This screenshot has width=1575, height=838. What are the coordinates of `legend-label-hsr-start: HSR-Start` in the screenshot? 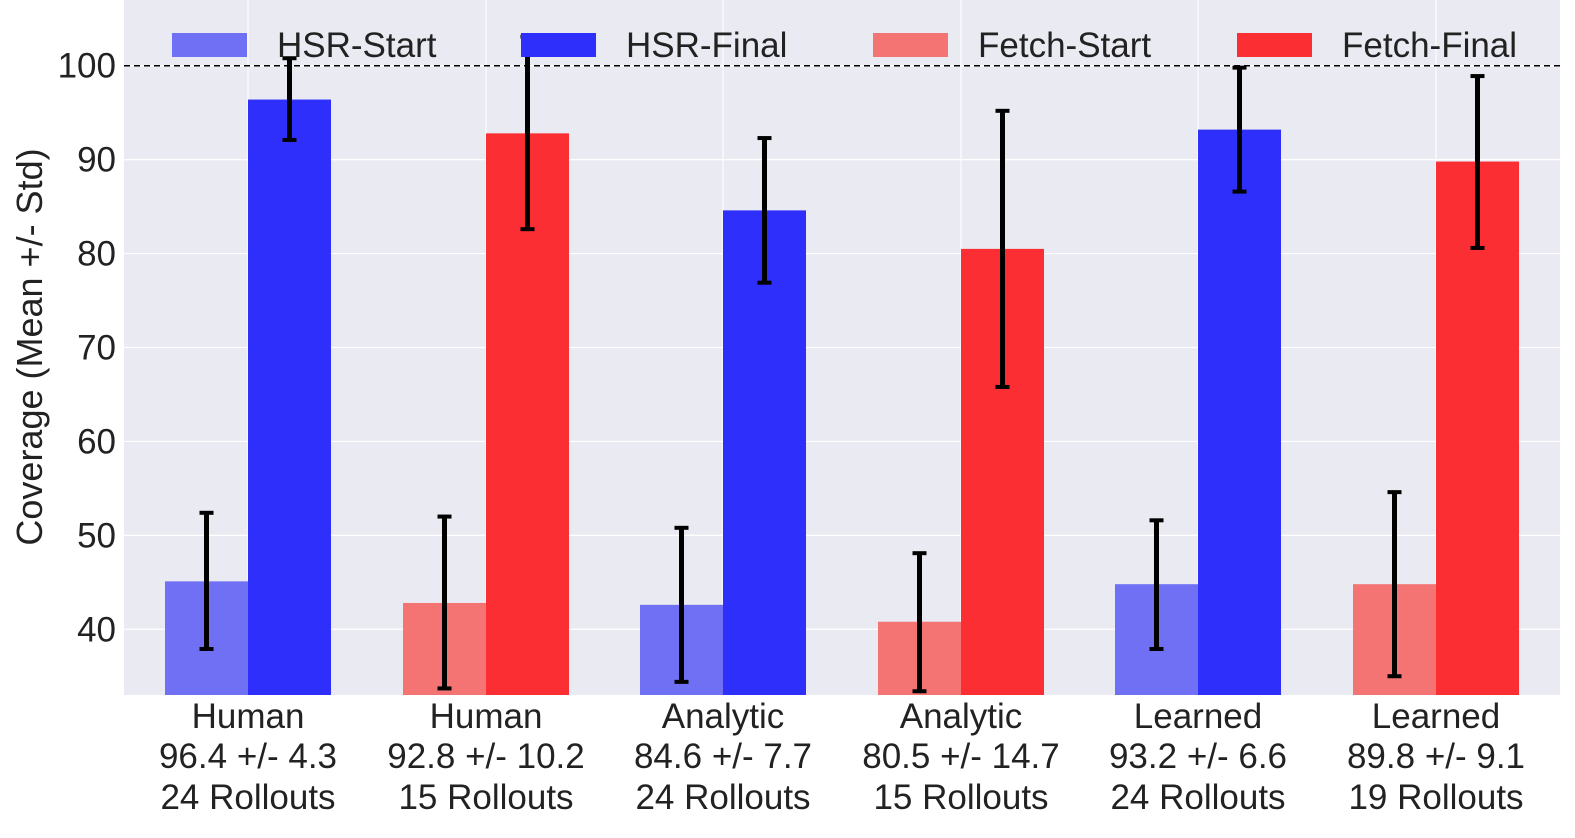 It's located at (357, 45).